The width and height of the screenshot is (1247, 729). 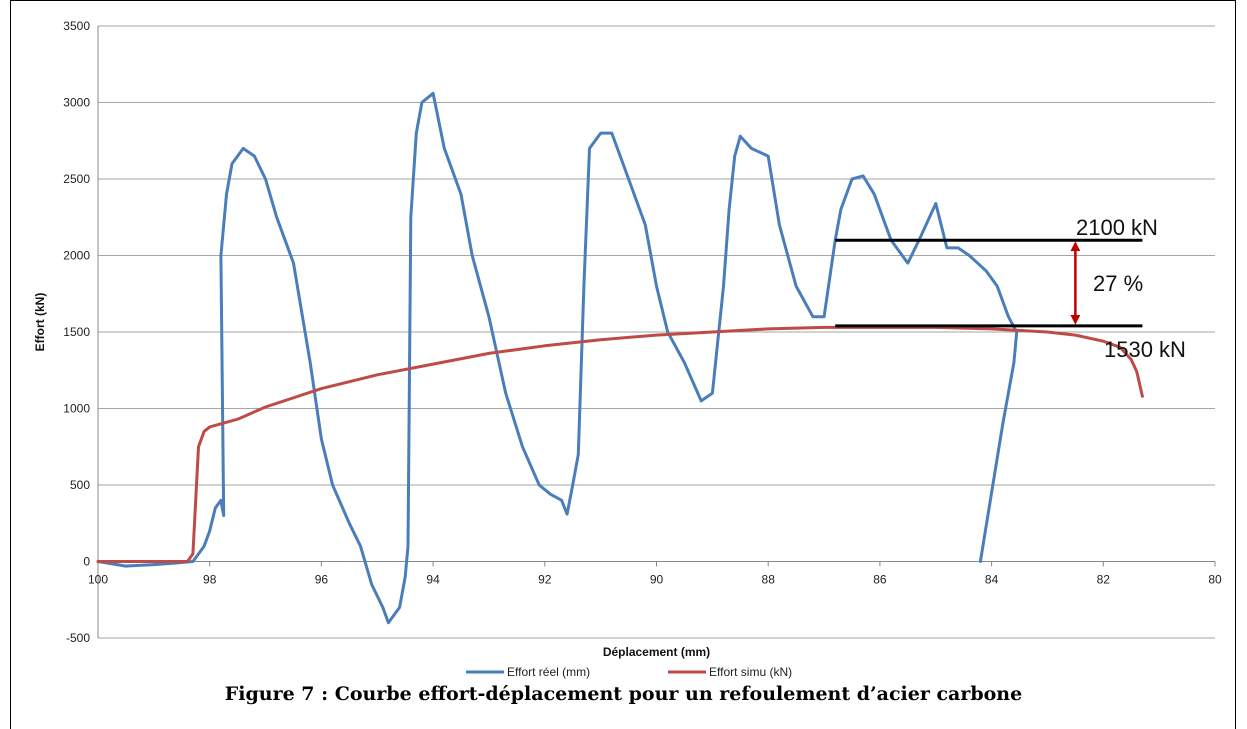 I want to click on x-tick-label: 92, so click(x=545, y=580).